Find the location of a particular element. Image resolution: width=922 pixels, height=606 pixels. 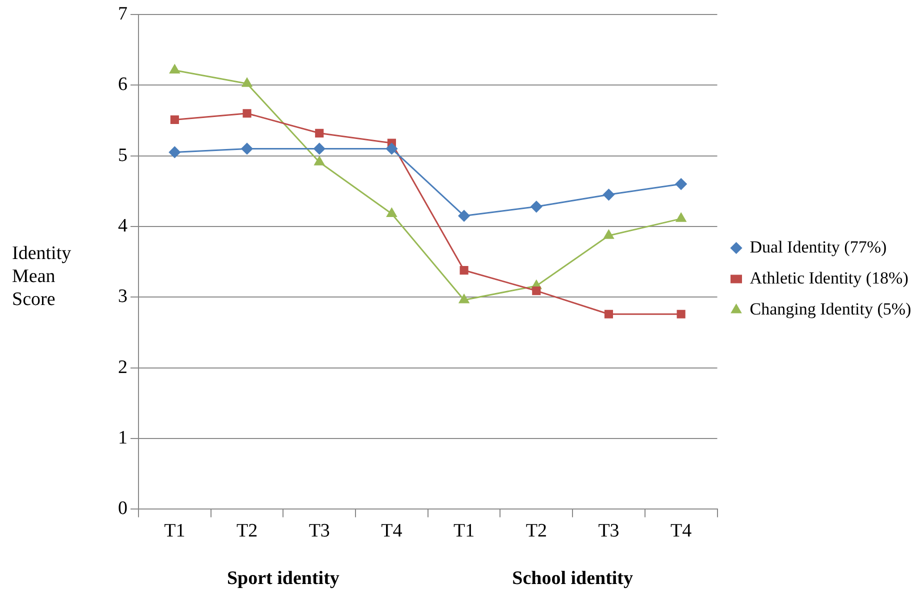

legend-label: Dual Identity (77%) is located at coordinates (818, 246).